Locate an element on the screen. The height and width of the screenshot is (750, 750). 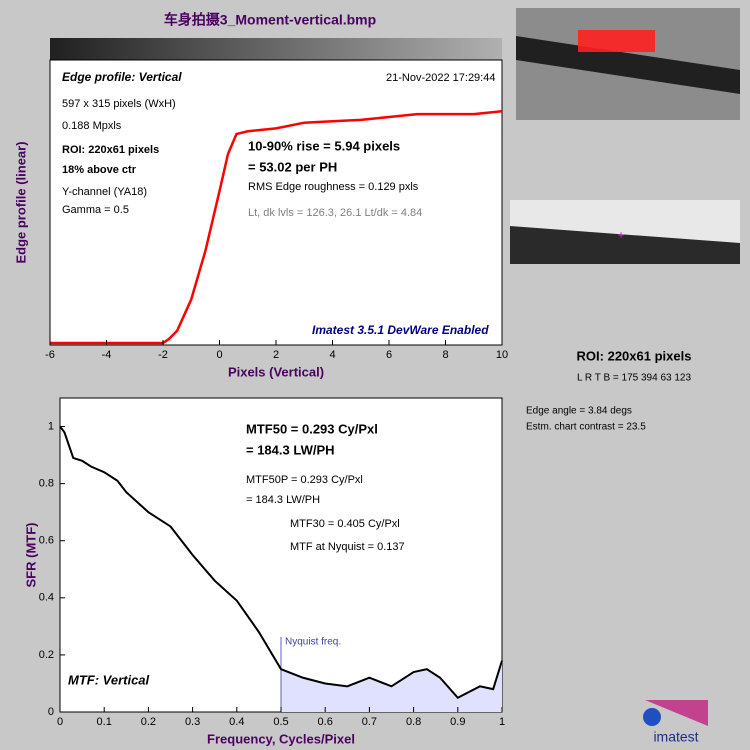
annotation: 0.188 Mpxls is located at coordinates (92, 126).